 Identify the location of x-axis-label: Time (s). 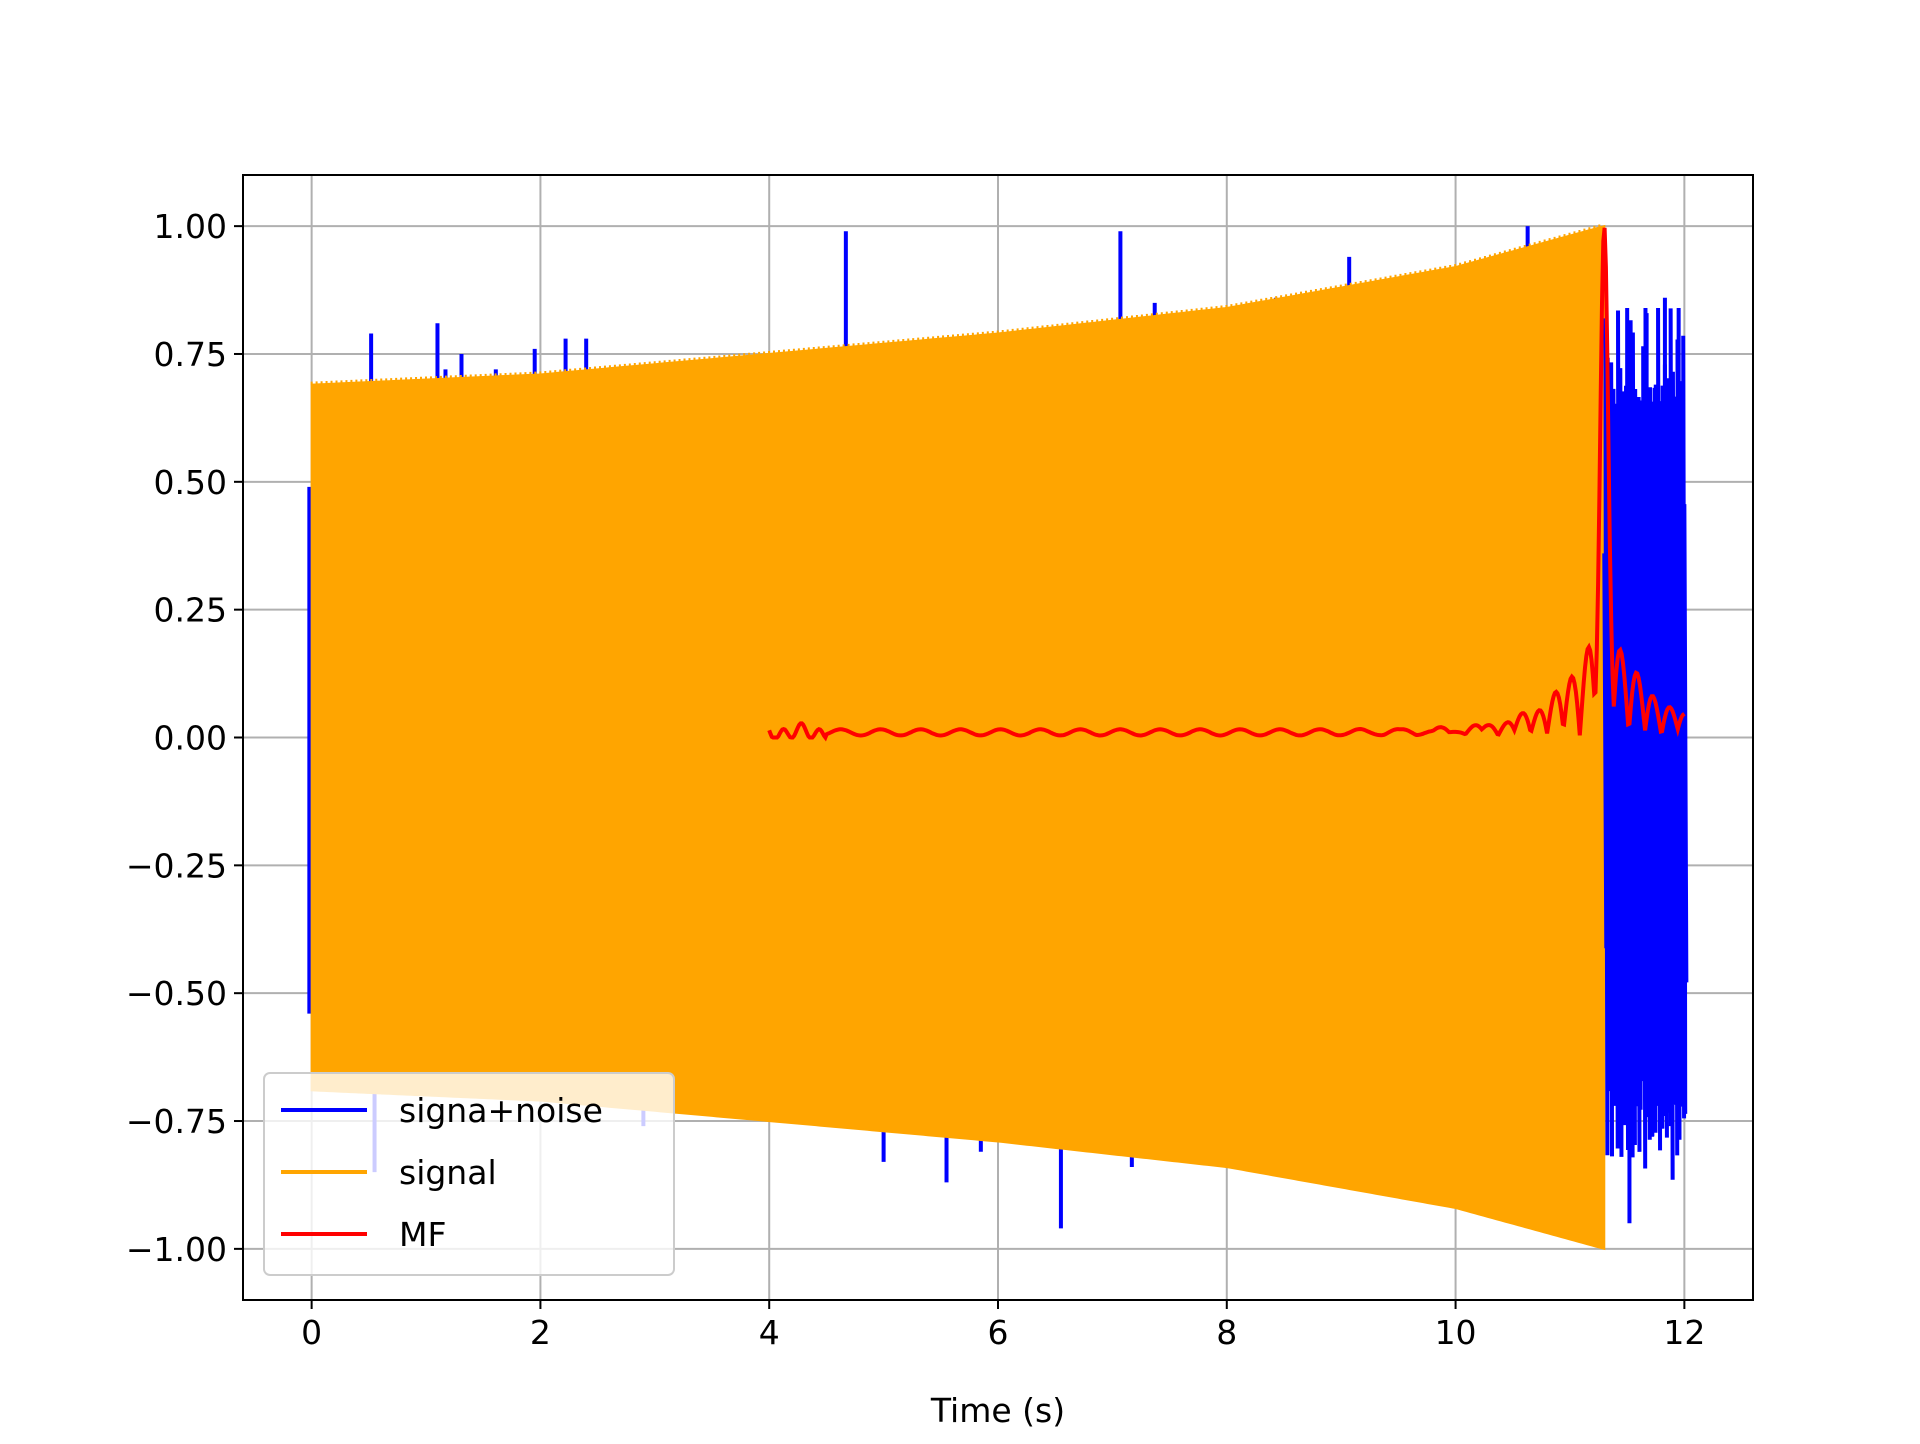
(997, 1410).